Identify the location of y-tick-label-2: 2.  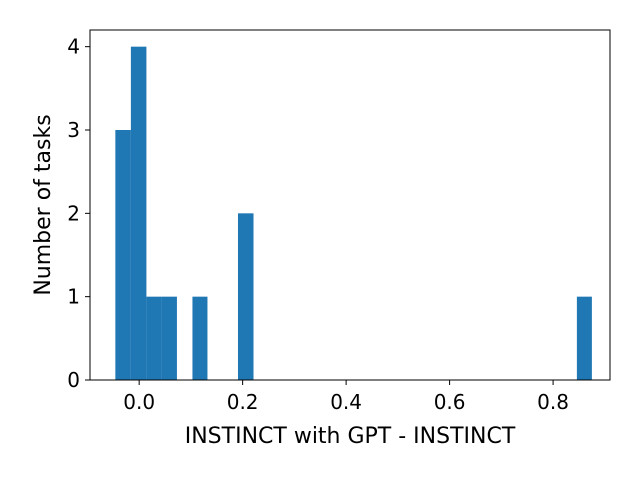
(73, 213).